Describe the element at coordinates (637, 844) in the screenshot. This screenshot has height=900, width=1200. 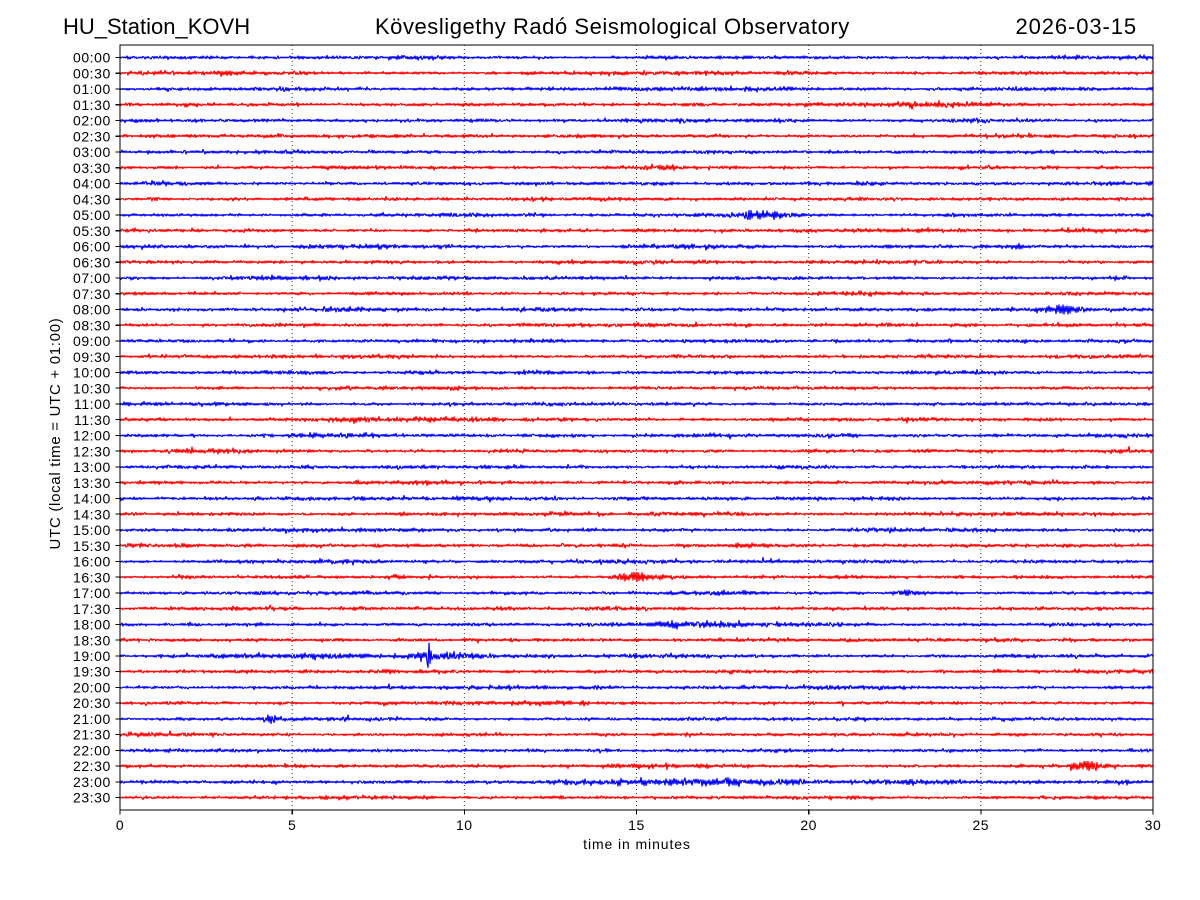
I see `svg-text: time in minutes` at that location.